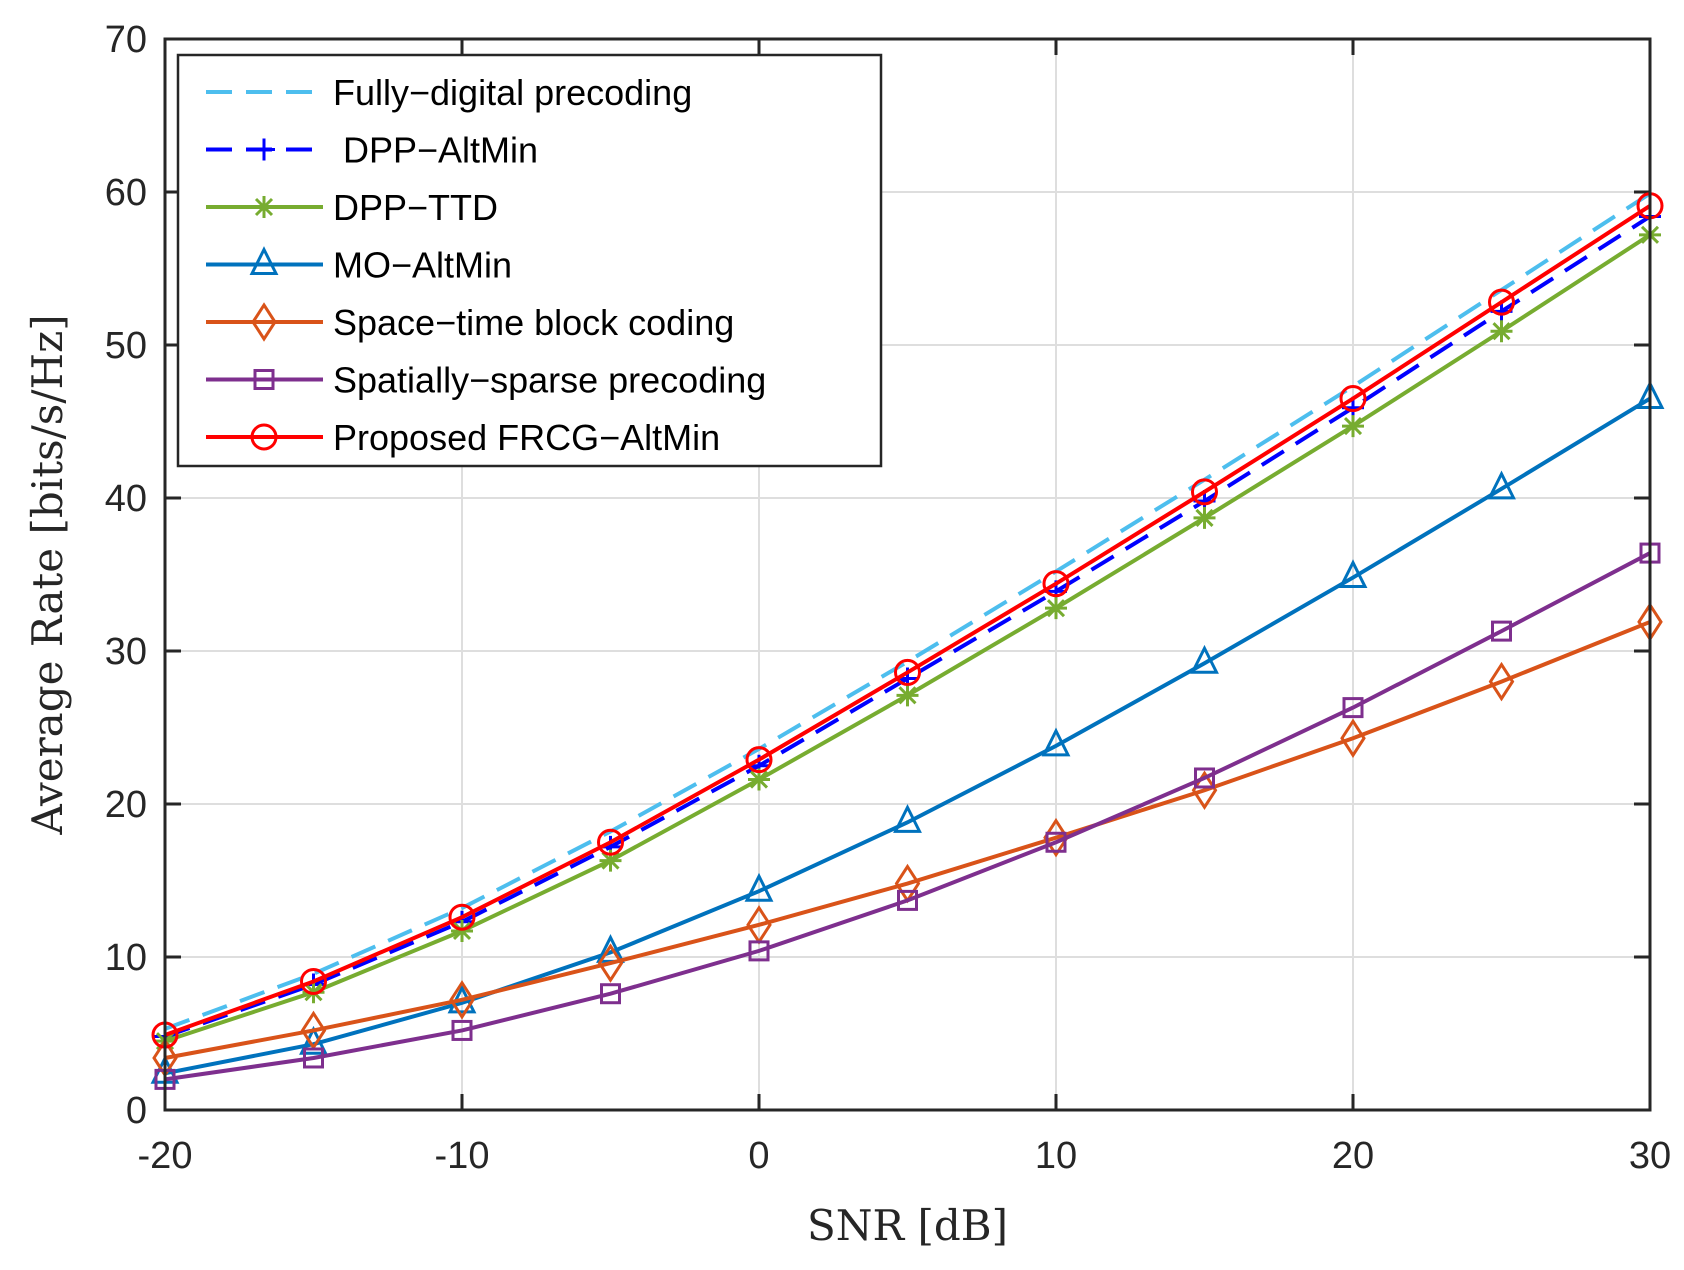  What do you see at coordinates (126, 40) in the screenshot?
I see `y-tick-label: 70` at bounding box center [126, 40].